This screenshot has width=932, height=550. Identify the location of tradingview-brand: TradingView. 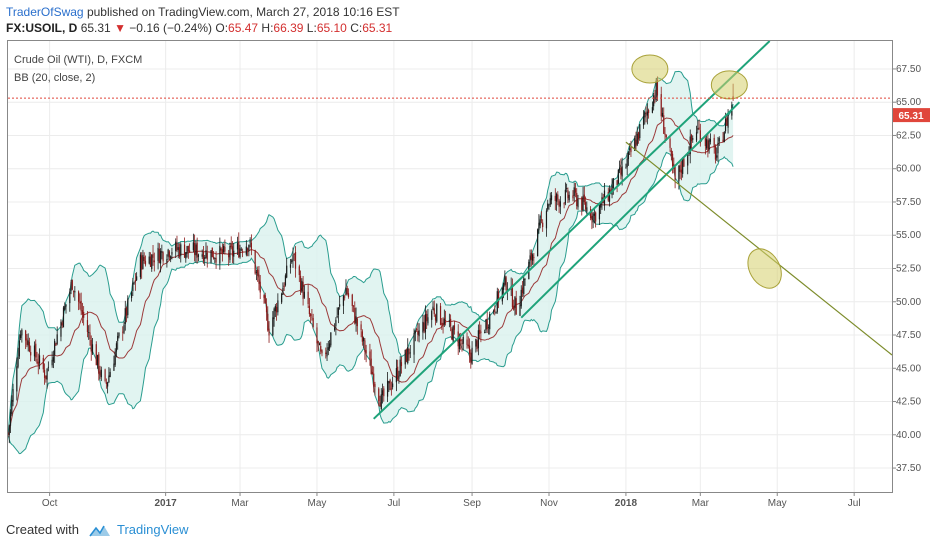
(153, 529).